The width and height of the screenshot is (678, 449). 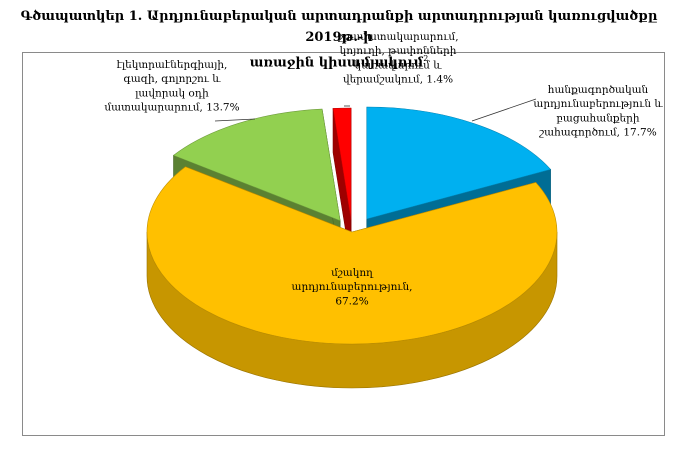 What do you see at coordinates (426, 58) in the screenshot?
I see `chart-title-footnote: 2` at bounding box center [426, 58].